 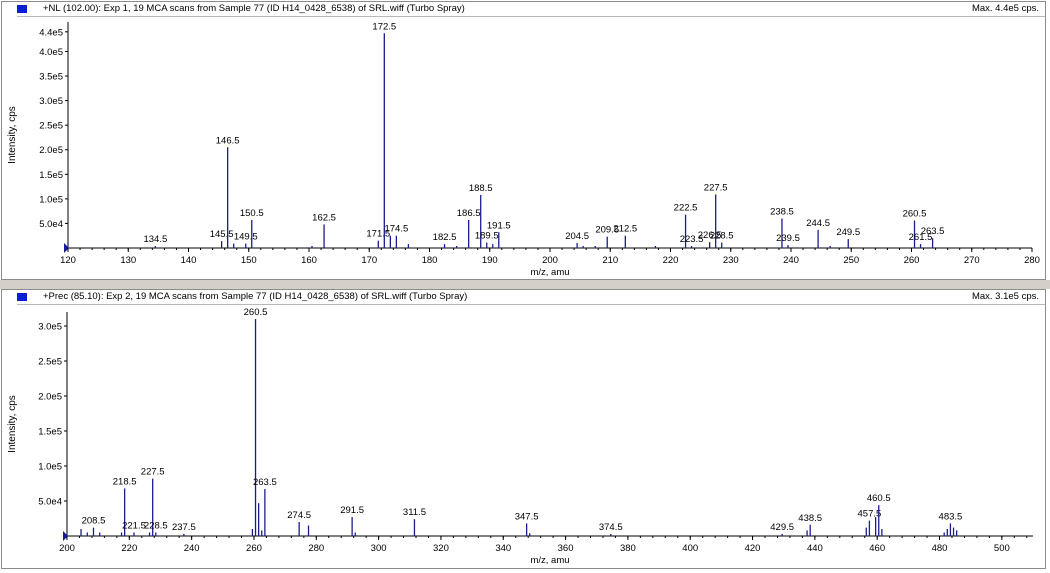 What do you see at coordinates (222, 234) in the screenshot?
I see `peak-label: 145.5` at bounding box center [222, 234].